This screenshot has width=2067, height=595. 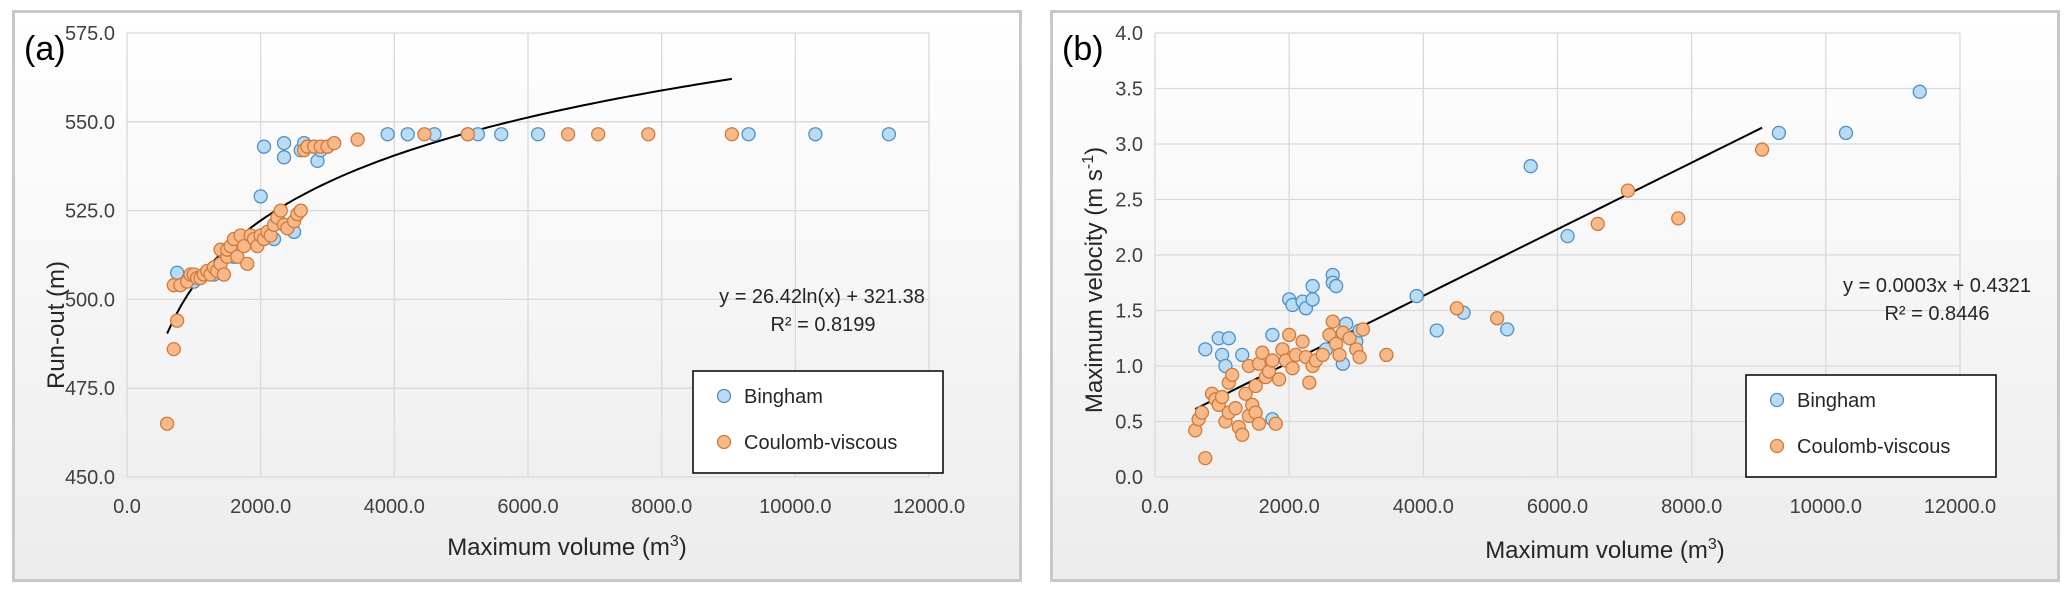 What do you see at coordinates (1129, 34) in the screenshot?
I see `chart-b-y-tick-label: 4.0` at bounding box center [1129, 34].